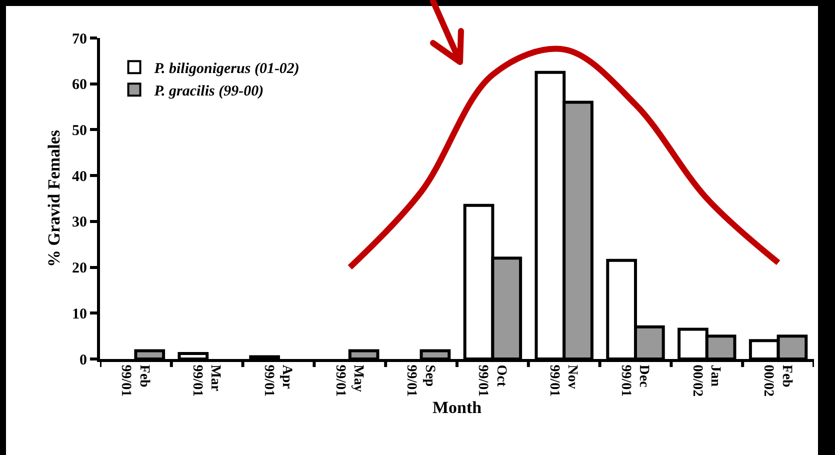 The image size is (835, 455). What do you see at coordinates (491, 380) in the screenshot?
I see `x-tick-label: Oct 99/01` at bounding box center [491, 380].